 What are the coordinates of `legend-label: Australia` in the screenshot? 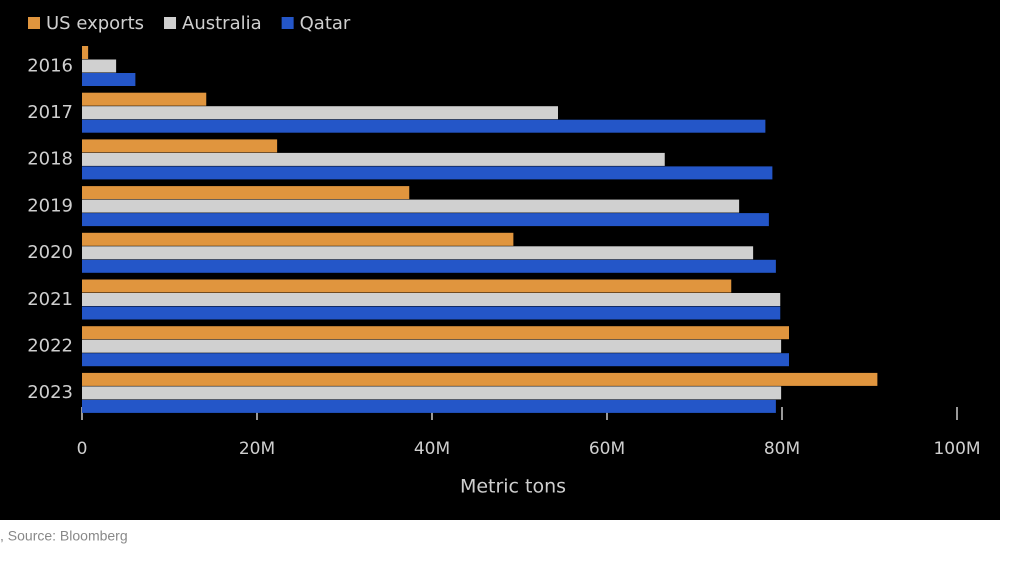 It's located at (222, 23).